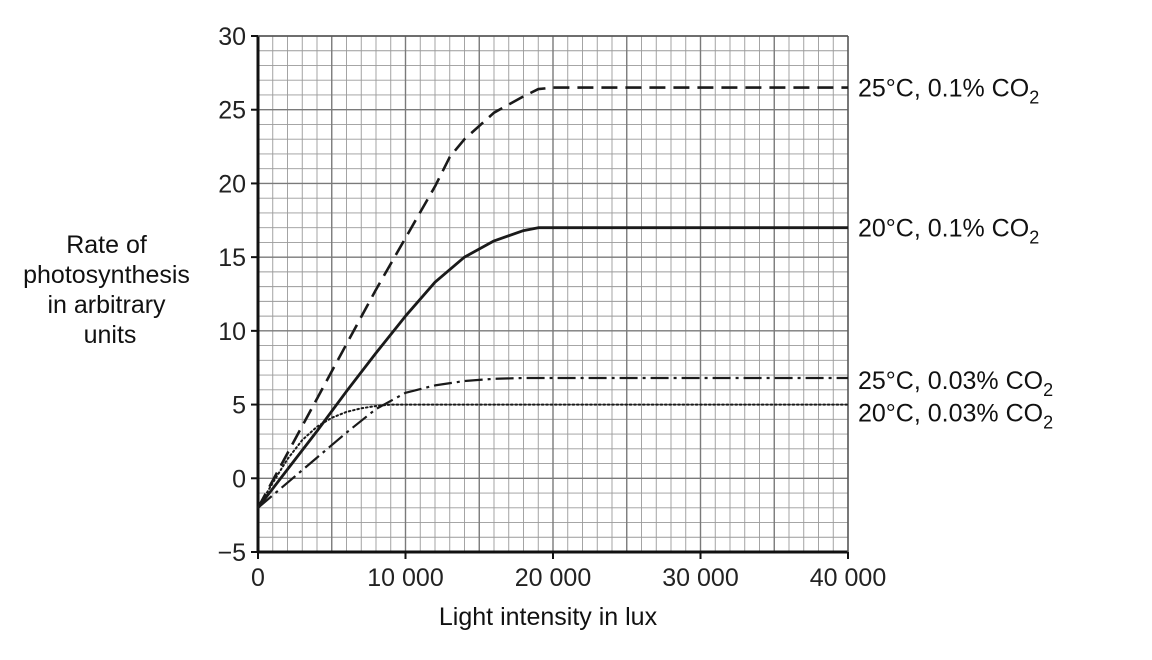 The image size is (1152, 660). I want to click on x-tick-label: 30 000, so click(700, 578).